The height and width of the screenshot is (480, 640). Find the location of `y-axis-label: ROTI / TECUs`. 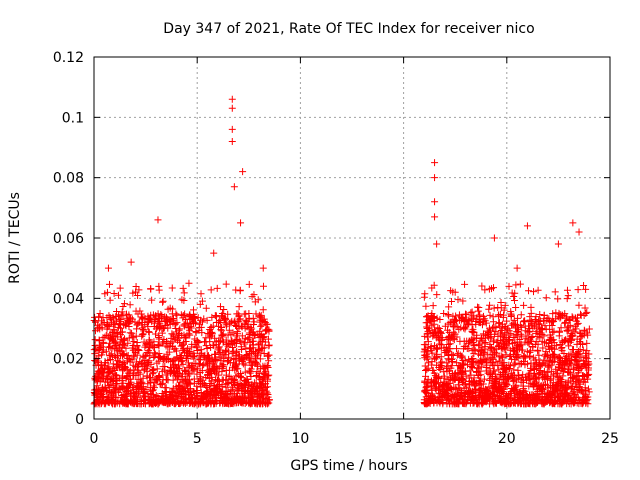

y-axis-label: ROTI / TECUs is located at coordinates (15, 238).